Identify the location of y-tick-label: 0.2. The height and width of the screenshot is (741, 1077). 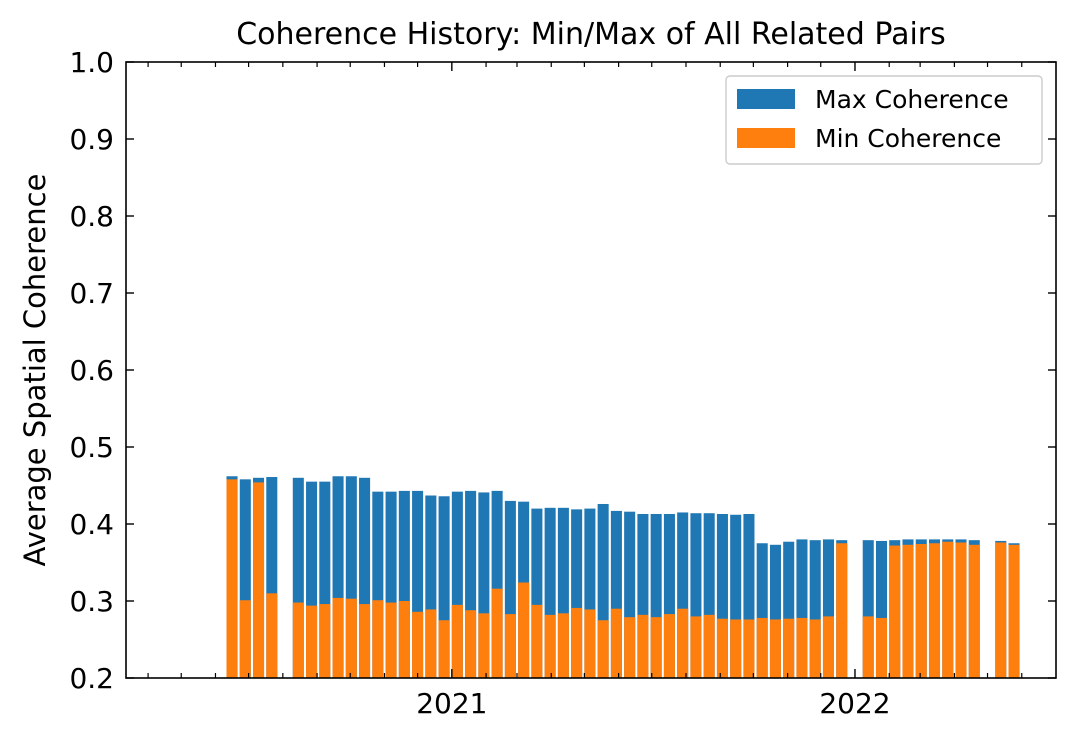
(91, 678).